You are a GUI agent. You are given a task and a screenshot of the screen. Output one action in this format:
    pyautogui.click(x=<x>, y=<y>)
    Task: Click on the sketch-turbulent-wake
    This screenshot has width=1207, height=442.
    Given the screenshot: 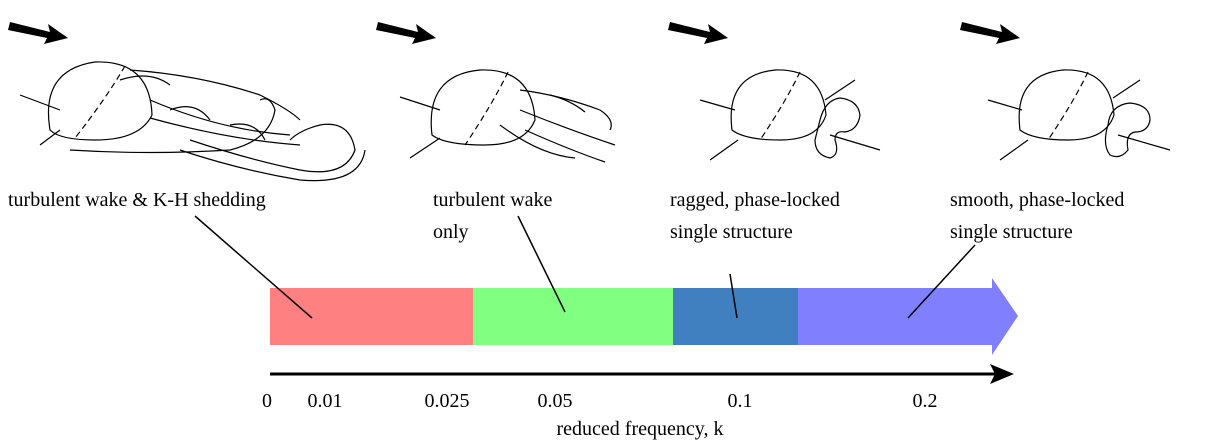 What is the action you would take?
    pyautogui.click(x=507, y=116)
    